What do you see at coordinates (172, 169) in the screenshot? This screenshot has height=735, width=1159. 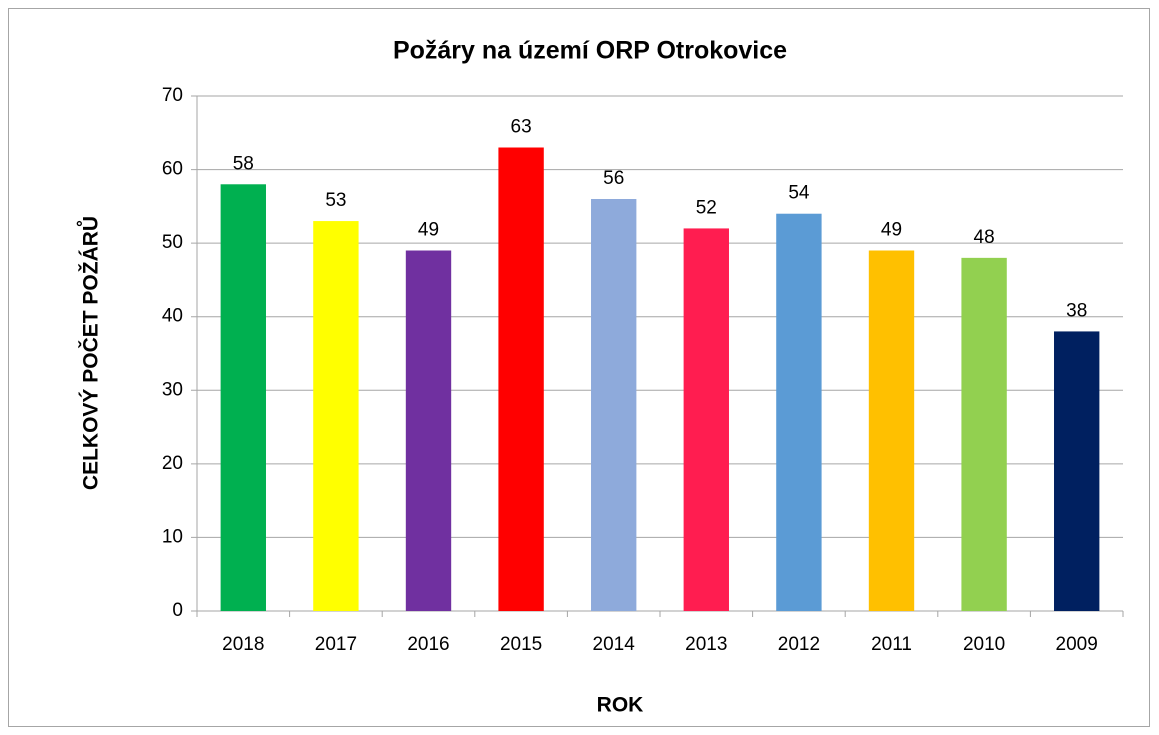 I see `y-tick-label: 60` at bounding box center [172, 169].